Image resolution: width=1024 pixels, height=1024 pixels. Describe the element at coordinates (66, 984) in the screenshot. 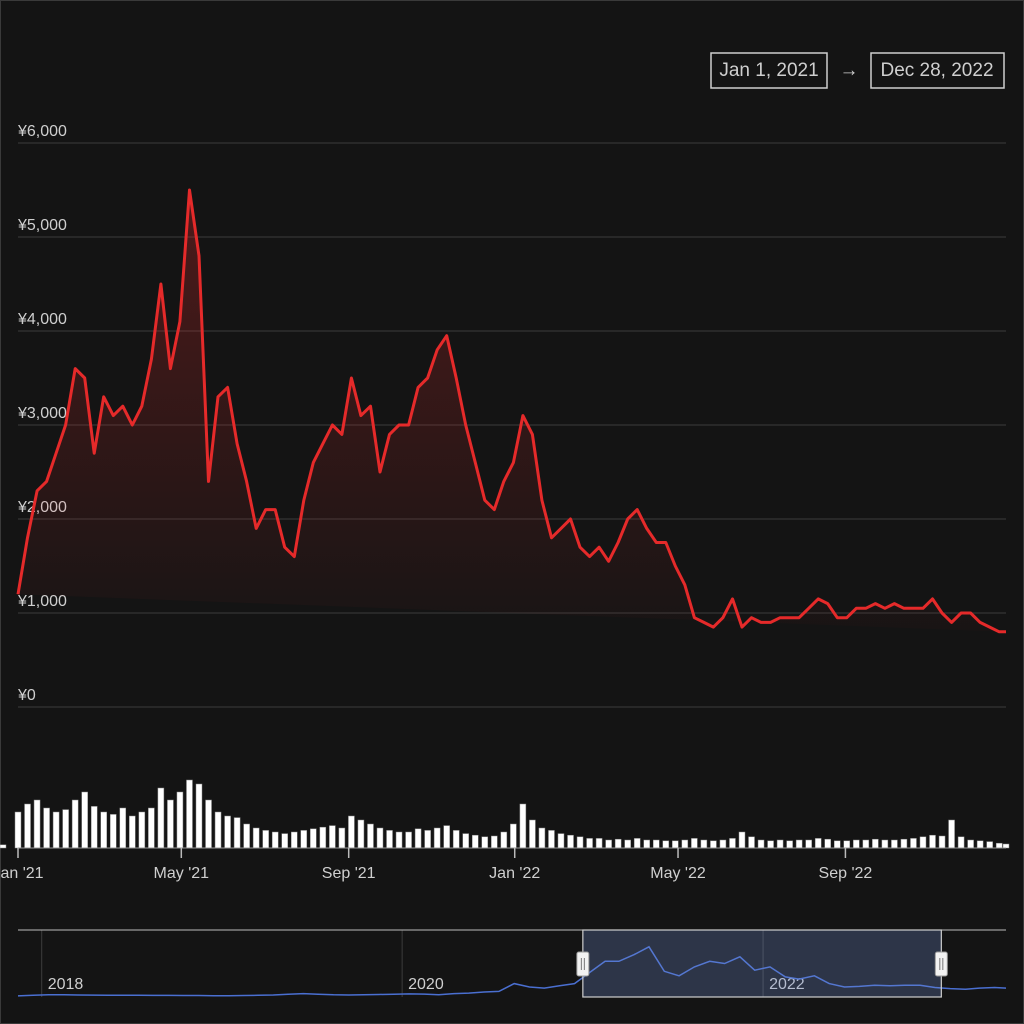

I see `navigator-tick-label: 2018` at that location.